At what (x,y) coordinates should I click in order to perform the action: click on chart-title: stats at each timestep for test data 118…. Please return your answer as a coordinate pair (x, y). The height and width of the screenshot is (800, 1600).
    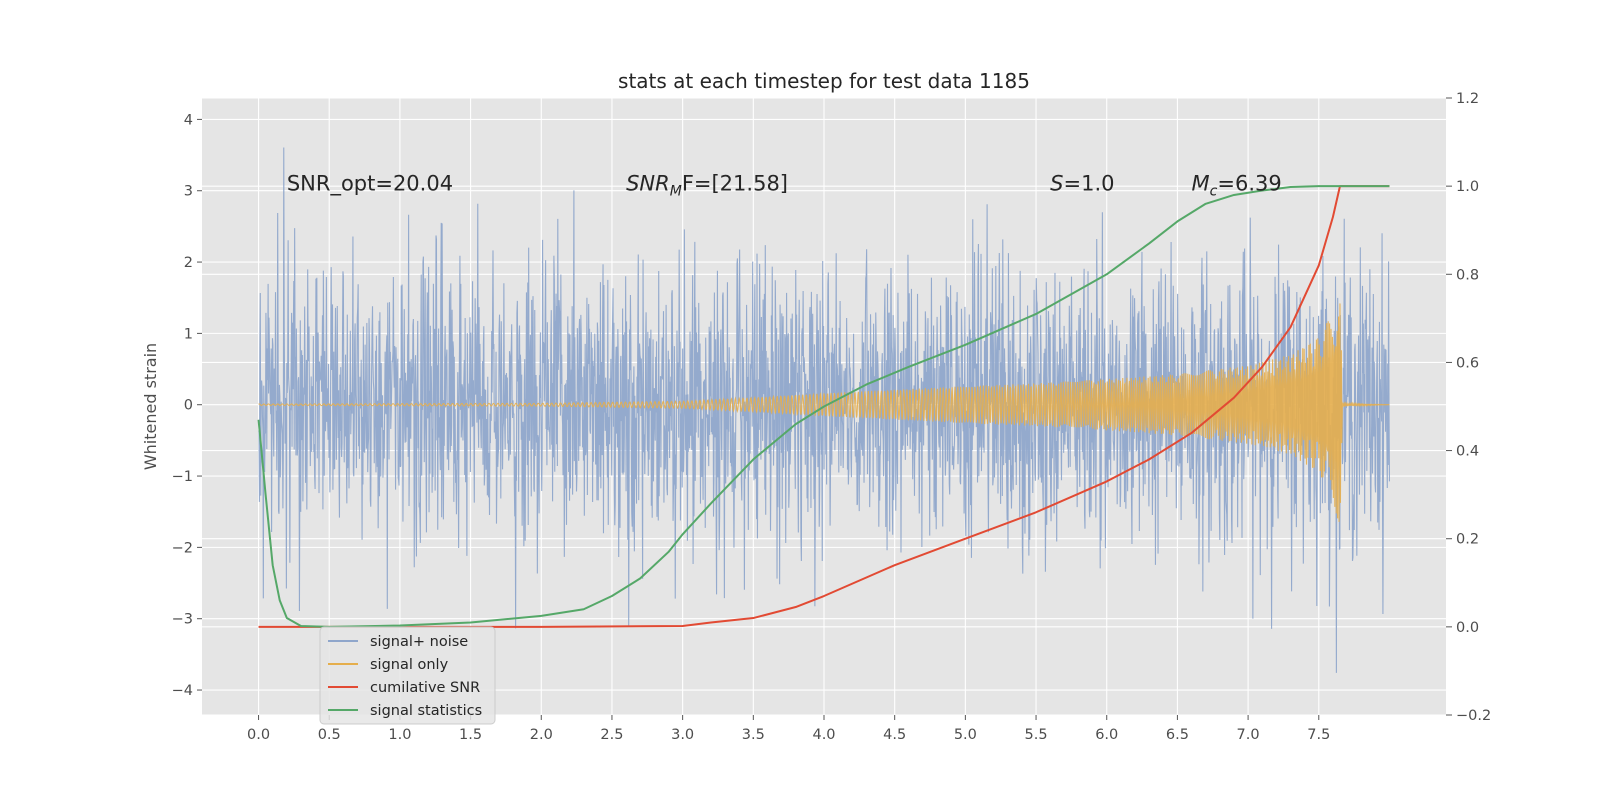
    Looking at the image, I should click on (824, 81).